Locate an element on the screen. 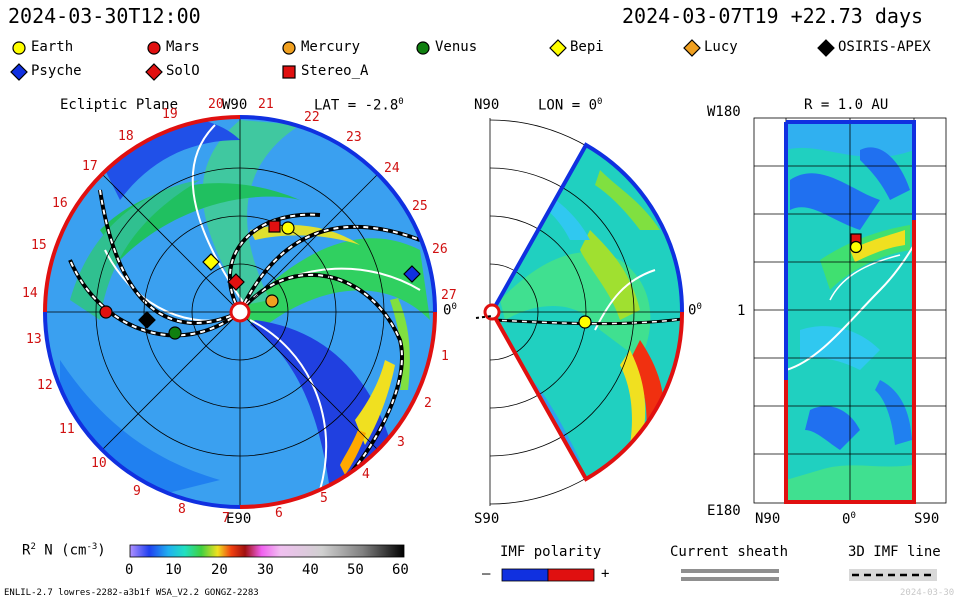 This screenshot has height=600, width=960. colorbar-tick-40: 40 is located at coordinates (310, 570).